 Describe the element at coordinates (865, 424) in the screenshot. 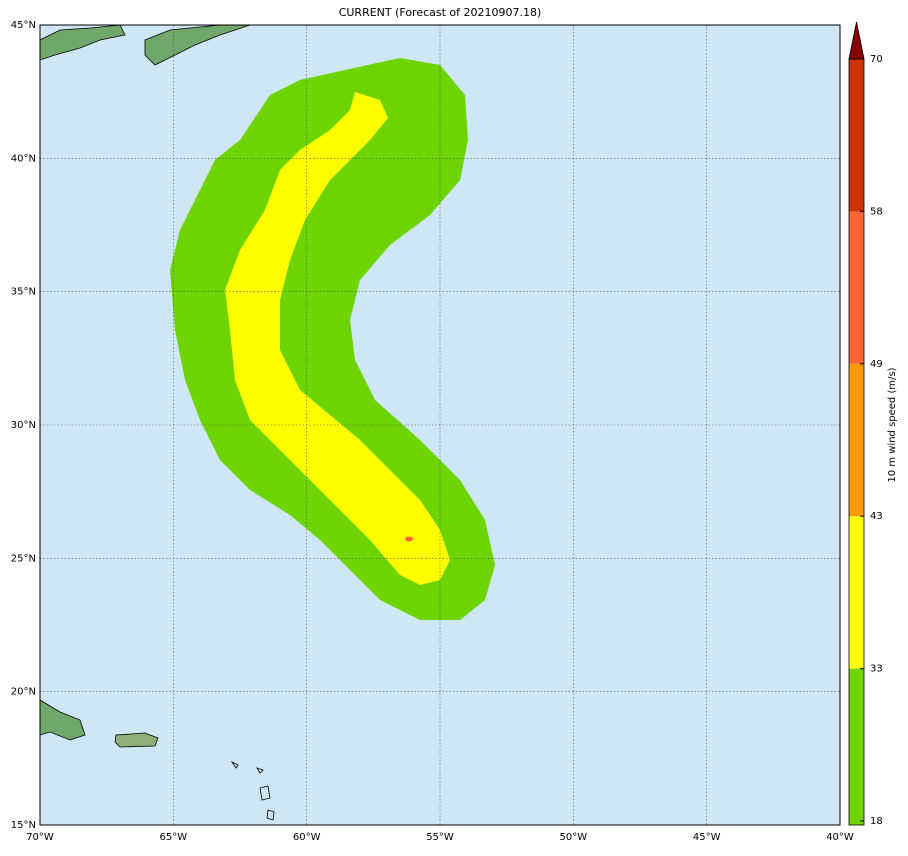

I see `colorbar: 18 33 43 49 58 70` at that location.